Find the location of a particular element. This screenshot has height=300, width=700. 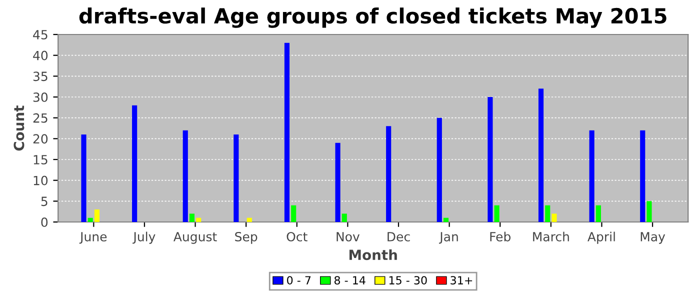

legend-label: 8 - 14 is located at coordinates (350, 280).